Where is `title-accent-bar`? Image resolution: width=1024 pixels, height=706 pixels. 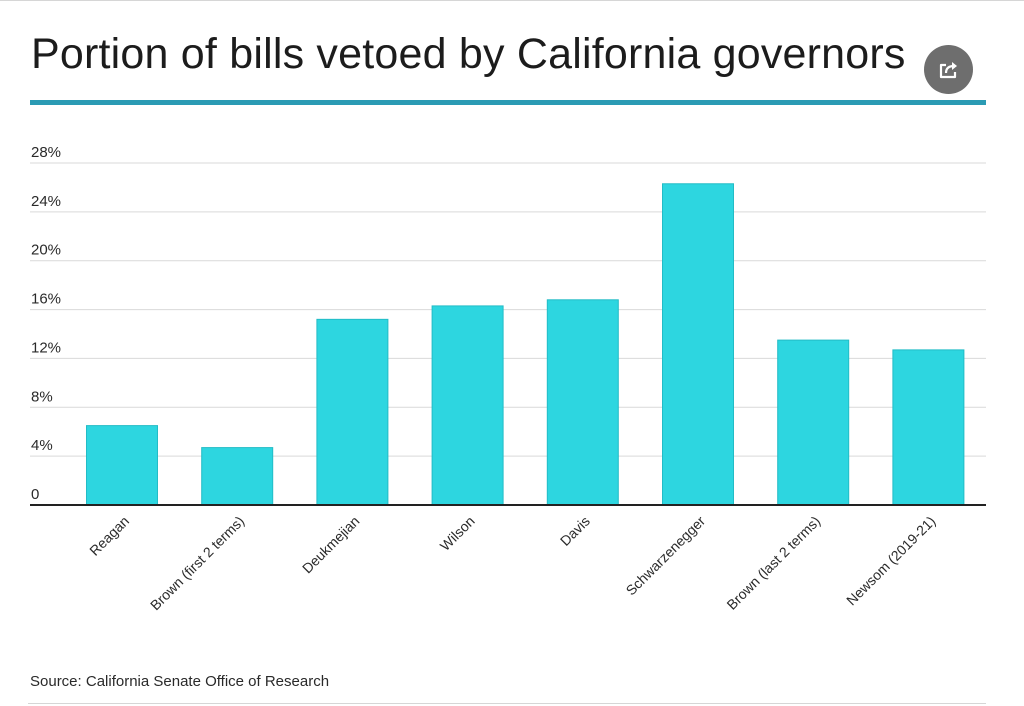
title-accent-bar is located at coordinates (508, 102).